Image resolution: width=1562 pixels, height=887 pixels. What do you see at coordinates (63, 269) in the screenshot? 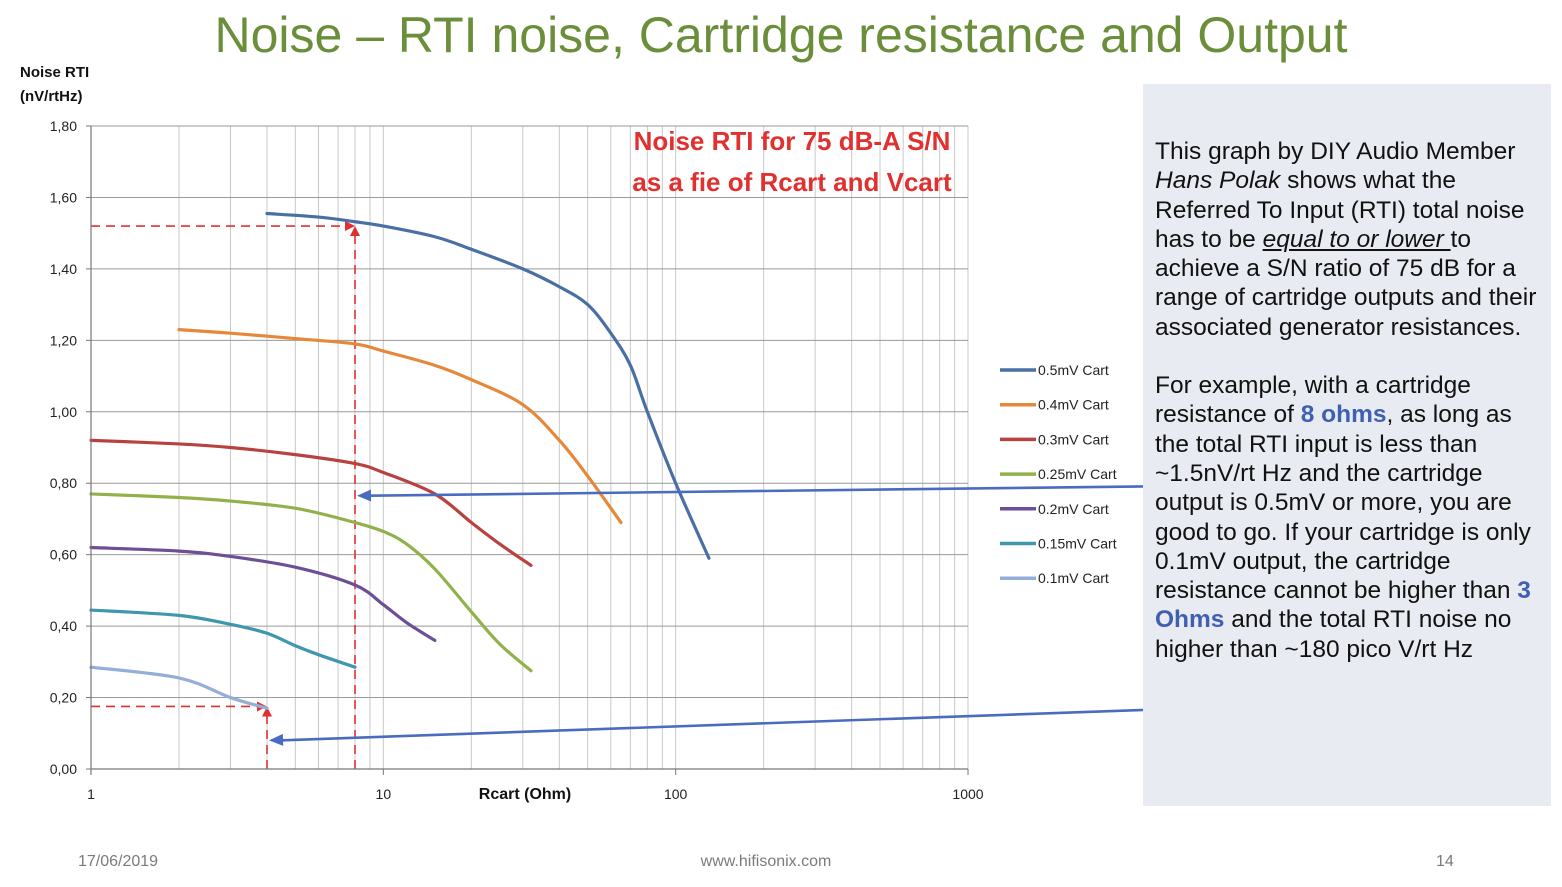
I see `y-tick-label: 1,40` at bounding box center [63, 269].